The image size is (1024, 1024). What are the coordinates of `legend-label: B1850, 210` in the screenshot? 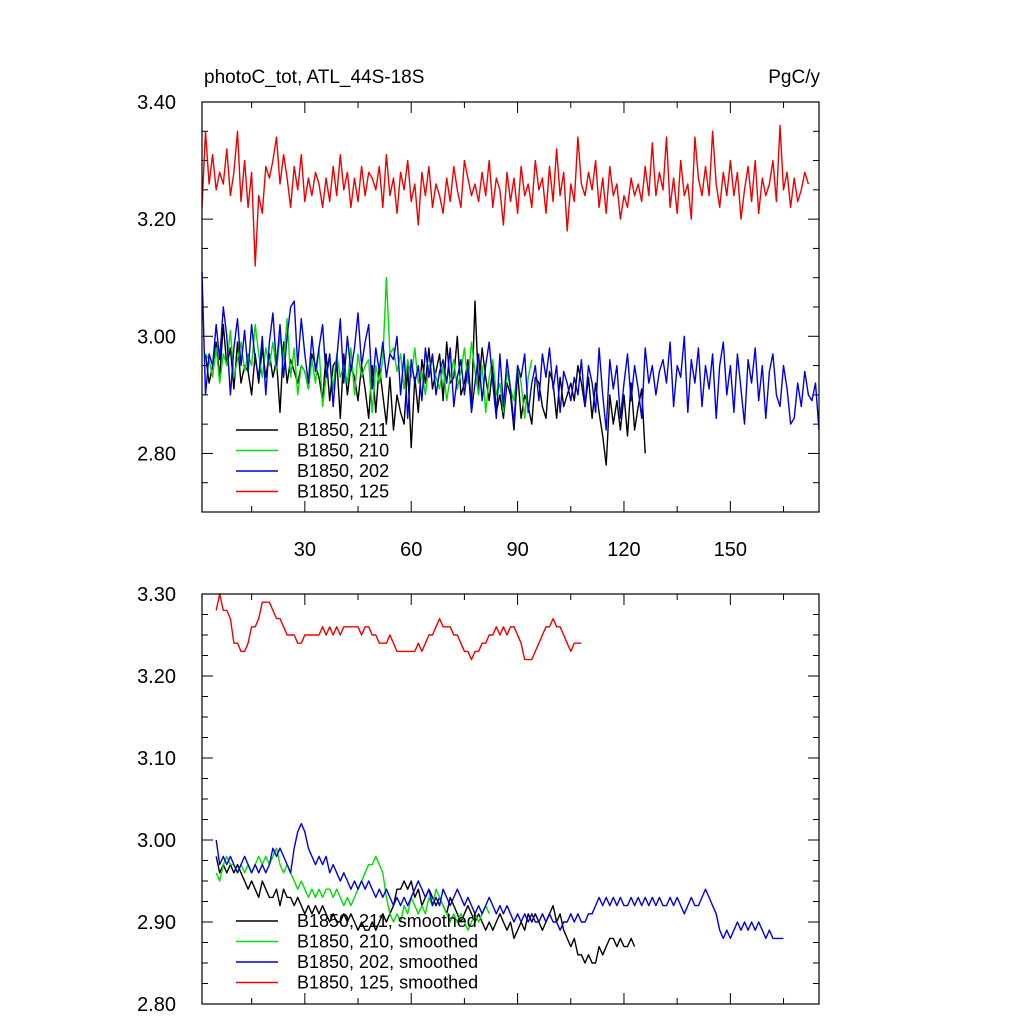 It's located at (343, 451).